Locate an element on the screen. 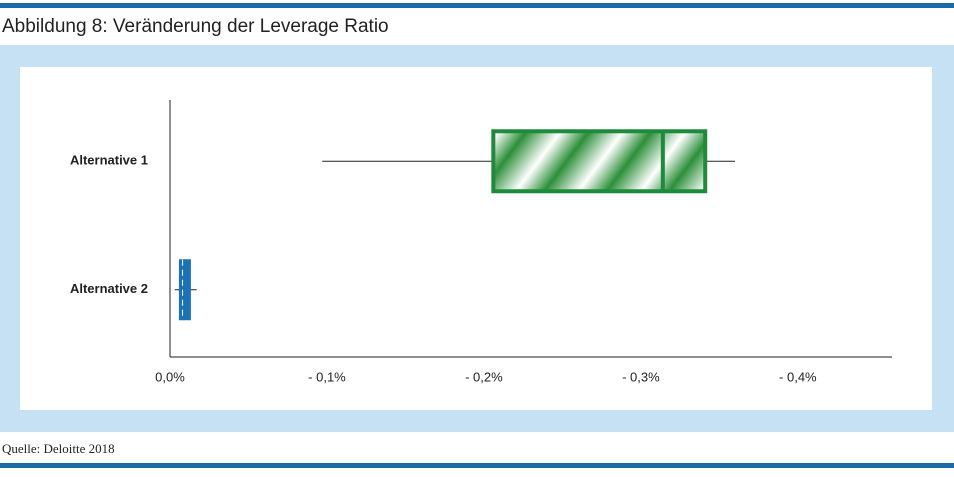 The height and width of the screenshot is (477, 954). category-label: Alternative 1 is located at coordinates (109, 160).